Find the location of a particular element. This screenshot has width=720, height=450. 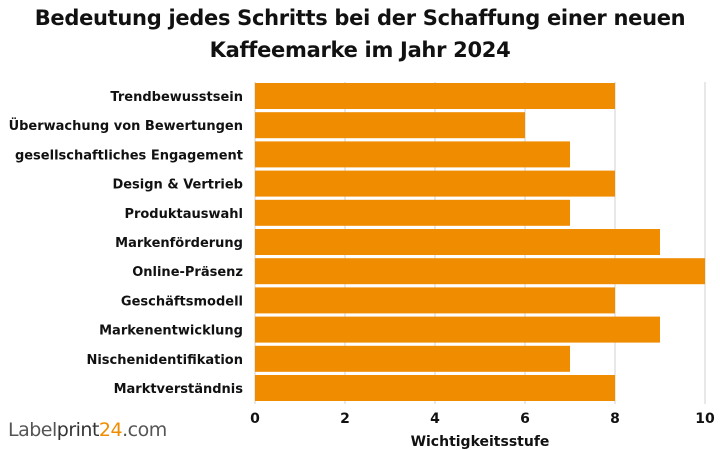

y-tick-label: Geschäftsmodell is located at coordinates (182, 301).